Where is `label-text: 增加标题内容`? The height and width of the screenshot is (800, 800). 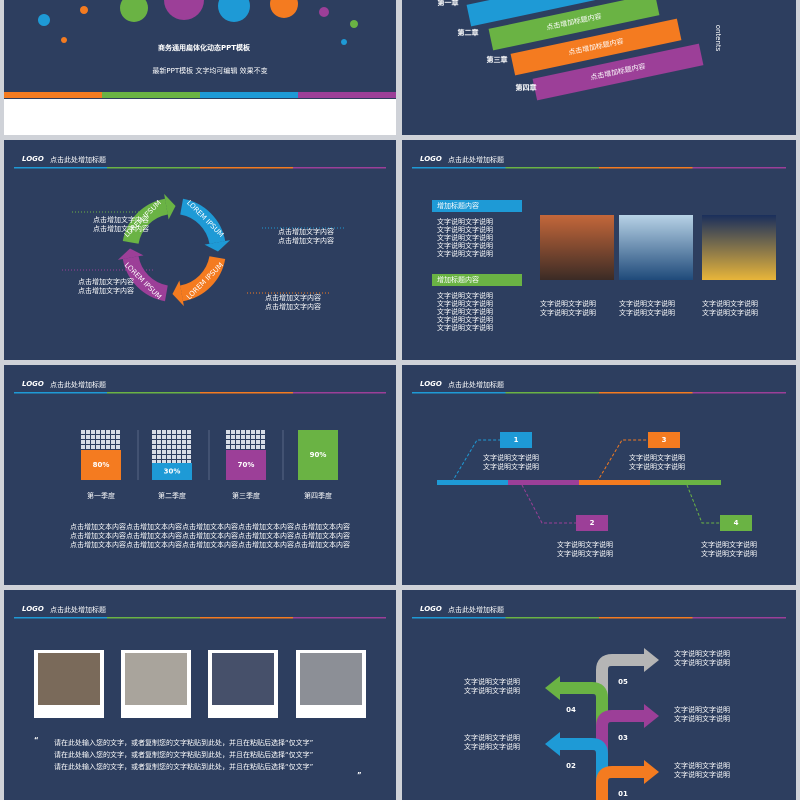 label-text: 增加标题内容 is located at coordinates (458, 279).